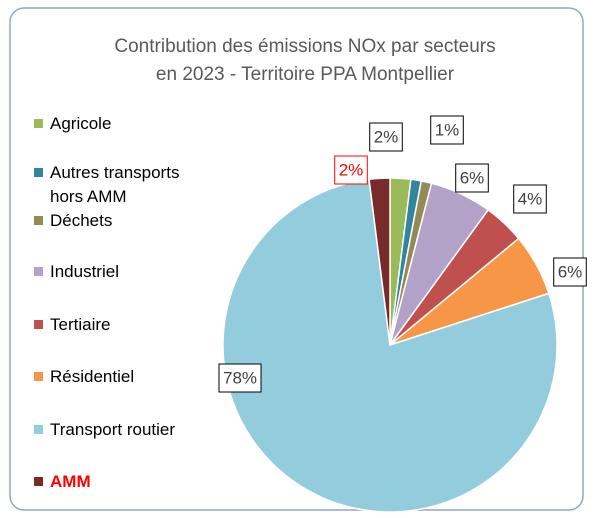 The image size is (595, 518). Describe the element at coordinates (92, 376) in the screenshot. I see `legend-label: Résidentiel` at that location.